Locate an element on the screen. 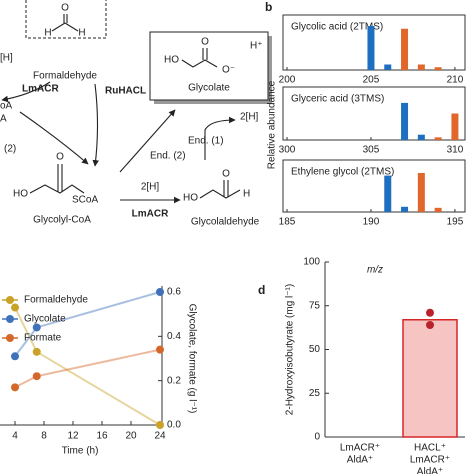 This screenshot has height=474, width=474. x-tick-label: 16 is located at coordinates (102, 436).